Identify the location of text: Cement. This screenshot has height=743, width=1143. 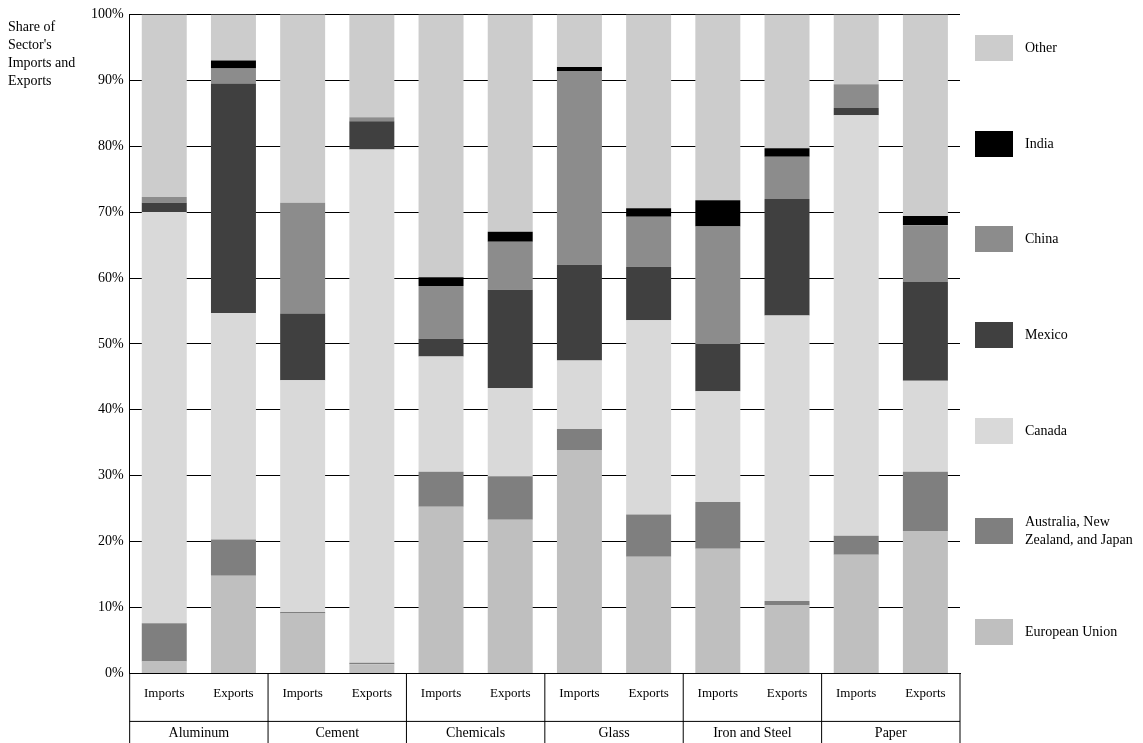
(337, 733).